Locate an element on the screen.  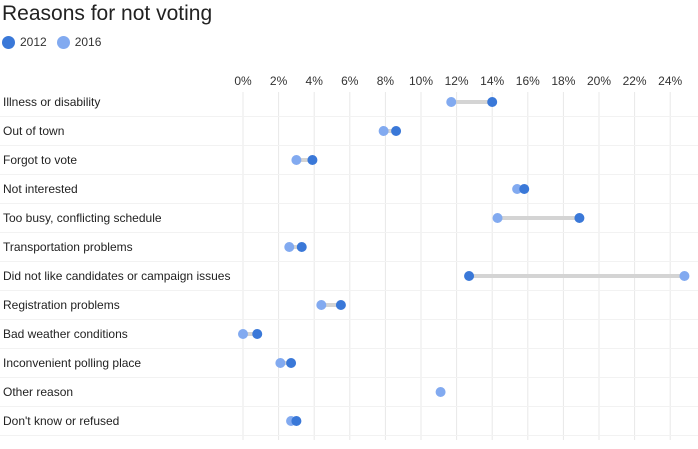
chart-legend: 2012 2016 is located at coordinates (56, 42).